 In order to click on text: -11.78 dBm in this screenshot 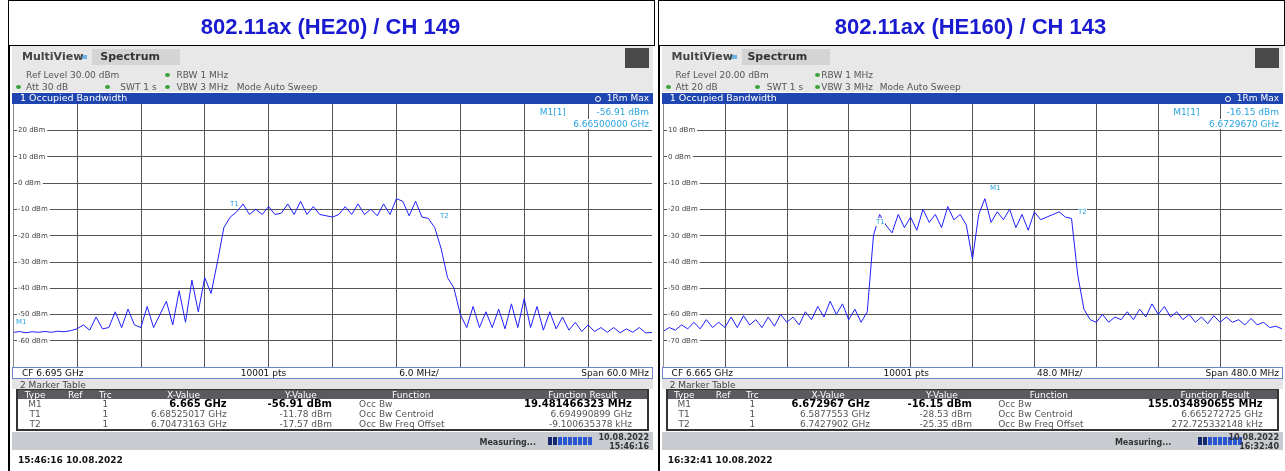, I will do `click(305, 414)`.